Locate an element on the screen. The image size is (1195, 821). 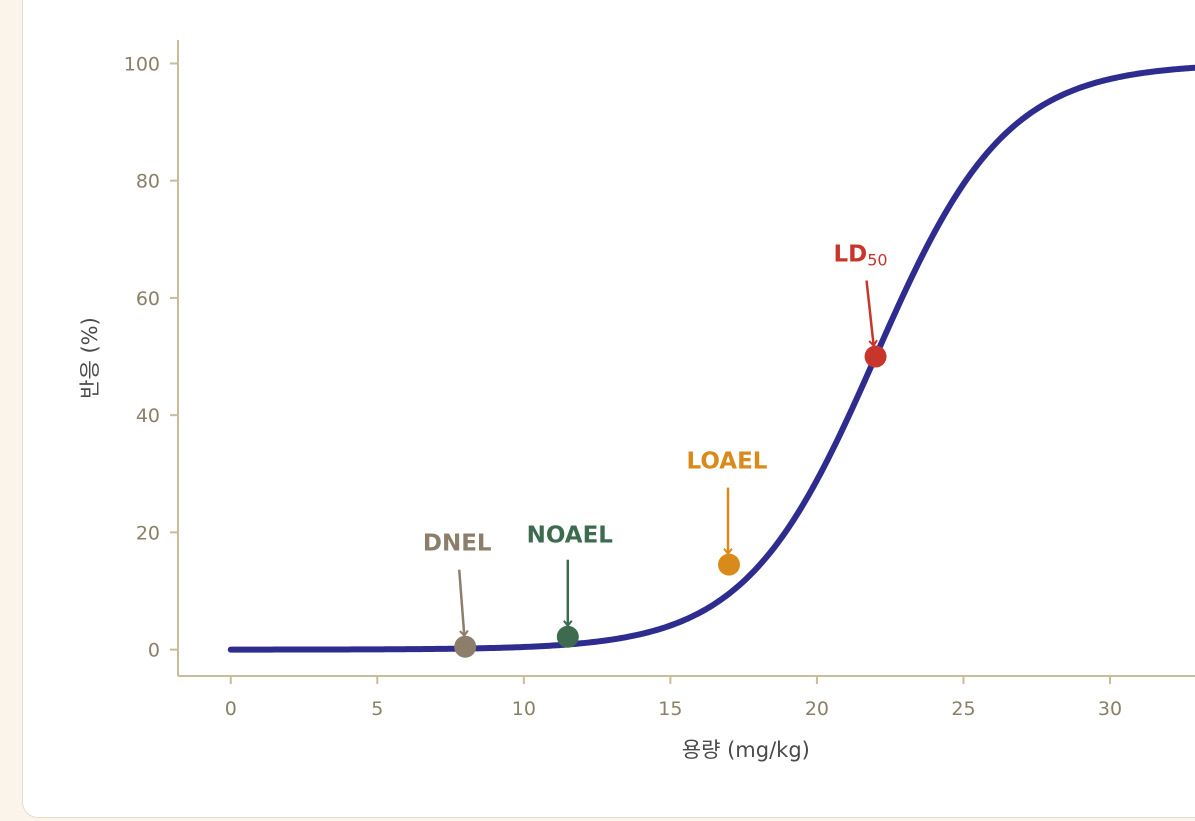
y-tick-label: 20 is located at coordinates (148, 533).